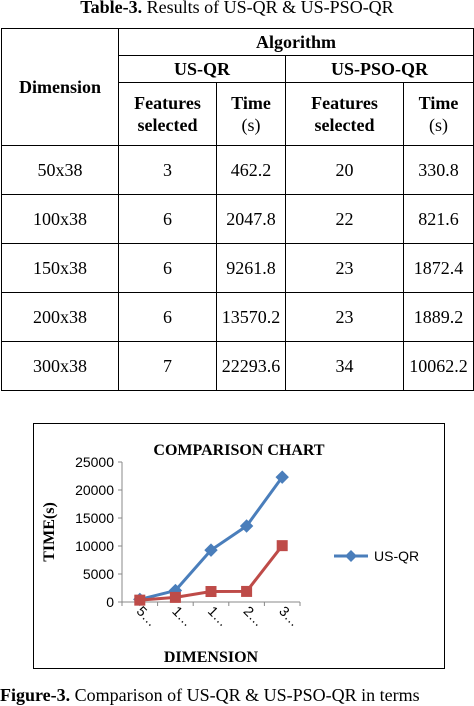  Describe the element at coordinates (94, 462) in the screenshot. I see `y-tick-label: 25000` at that location.